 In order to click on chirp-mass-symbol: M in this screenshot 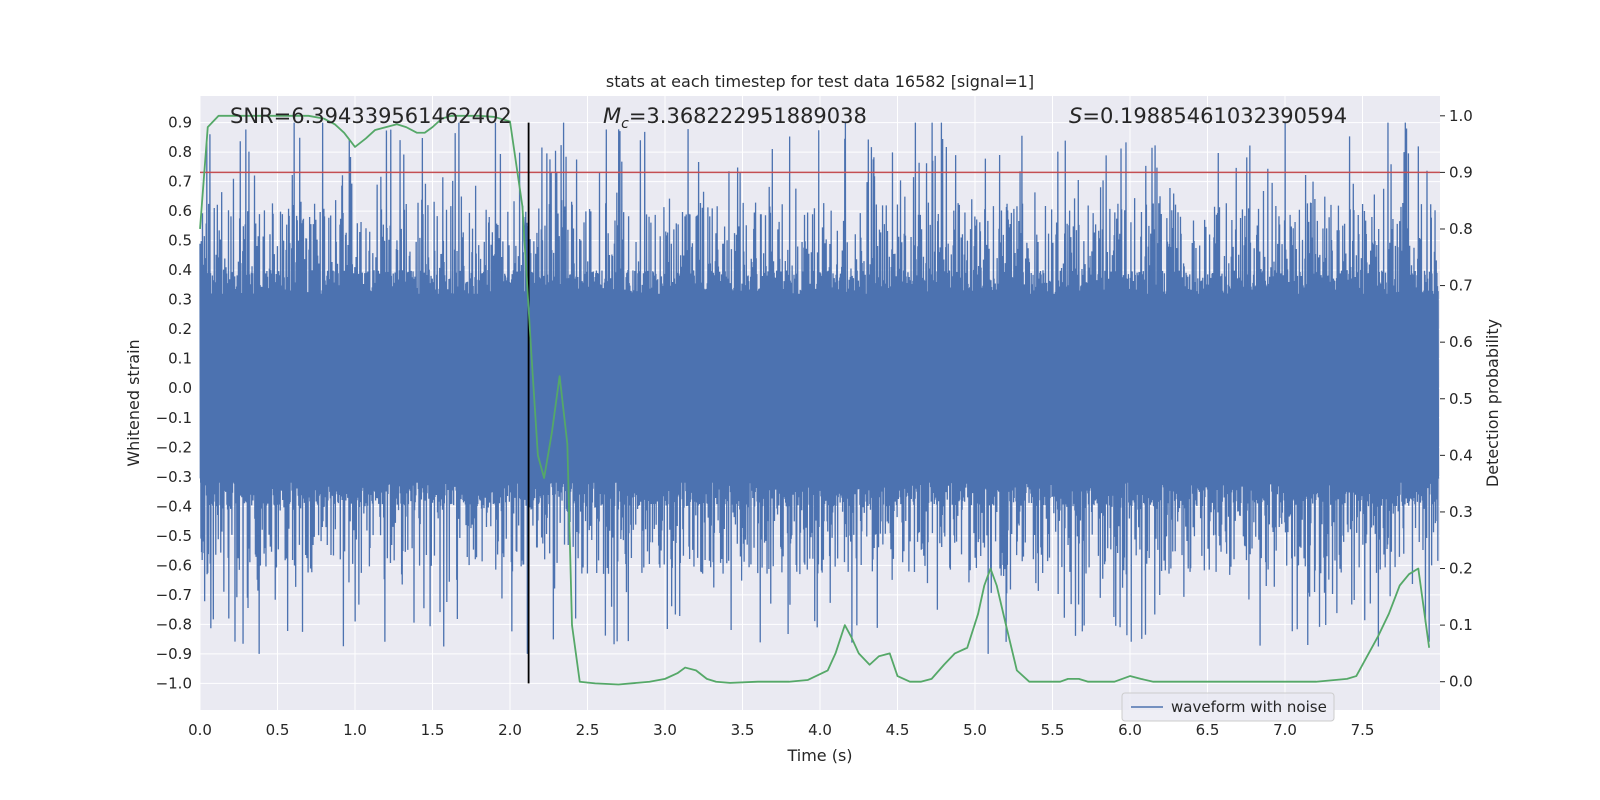, I will do `click(612, 116)`.